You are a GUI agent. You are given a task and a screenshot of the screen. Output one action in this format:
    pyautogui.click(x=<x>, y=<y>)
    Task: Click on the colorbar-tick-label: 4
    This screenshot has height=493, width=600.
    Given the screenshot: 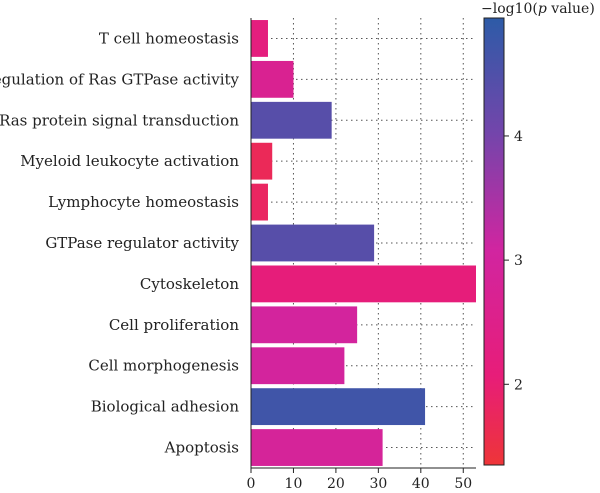 What is the action you would take?
    pyautogui.click(x=518, y=137)
    